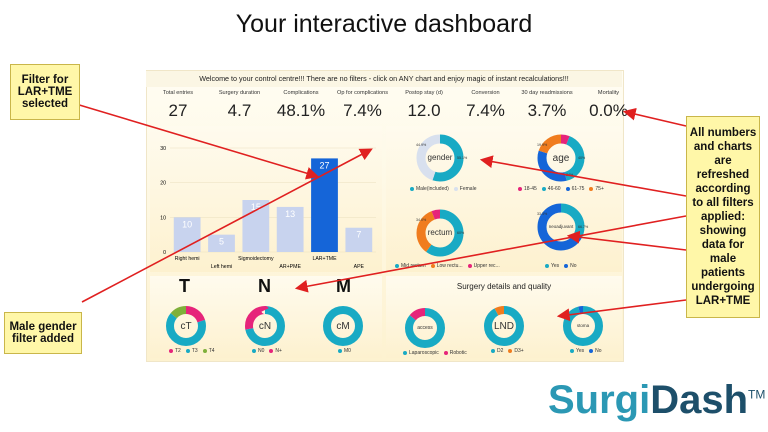 The width and height of the screenshot is (768, 432). What do you see at coordinates (324, 165) in the screenshot?
I see `bar-value-label: 27` at bounding box center [324, 165].